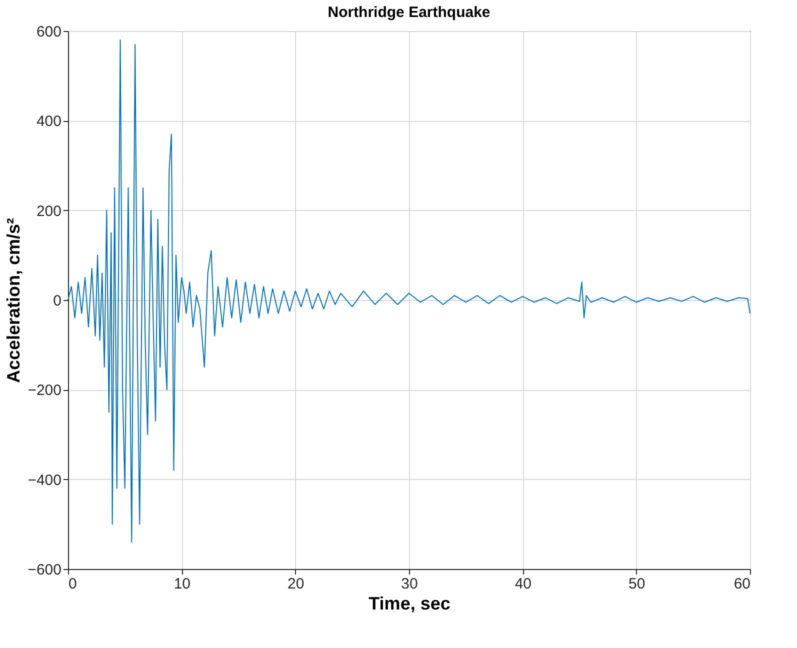 This screenshot has height=648, width=797. What do you see at coordinates (523, 584) in the screenshot?
I see `x-tick-label: 40` at bounding box center [523, 584].